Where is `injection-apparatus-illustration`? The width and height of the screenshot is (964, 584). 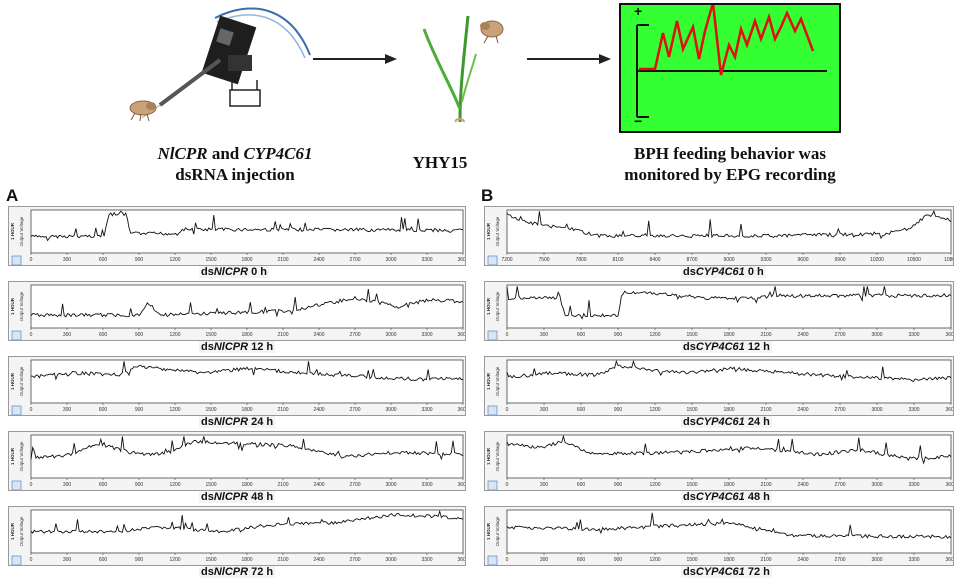
injection-apparatus-illustration is located at coordinates (226, 63).